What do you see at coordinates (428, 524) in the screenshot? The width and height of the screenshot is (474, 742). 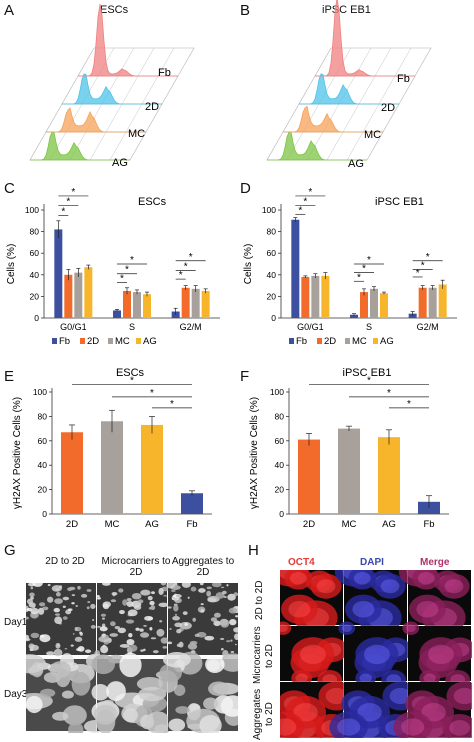 I see `category-label: Fb` at bounding box center [428, 524].